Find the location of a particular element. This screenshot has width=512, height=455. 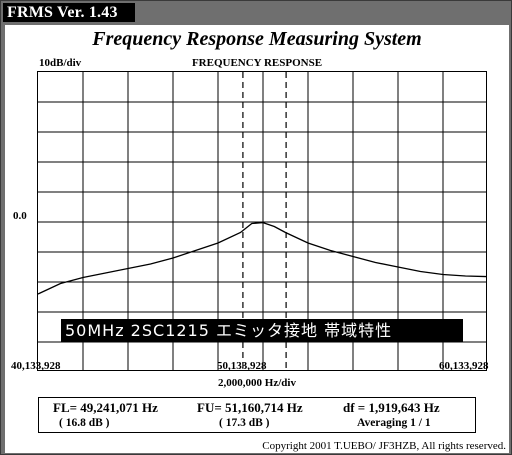

response-trace is located at coordinates (262, 258).